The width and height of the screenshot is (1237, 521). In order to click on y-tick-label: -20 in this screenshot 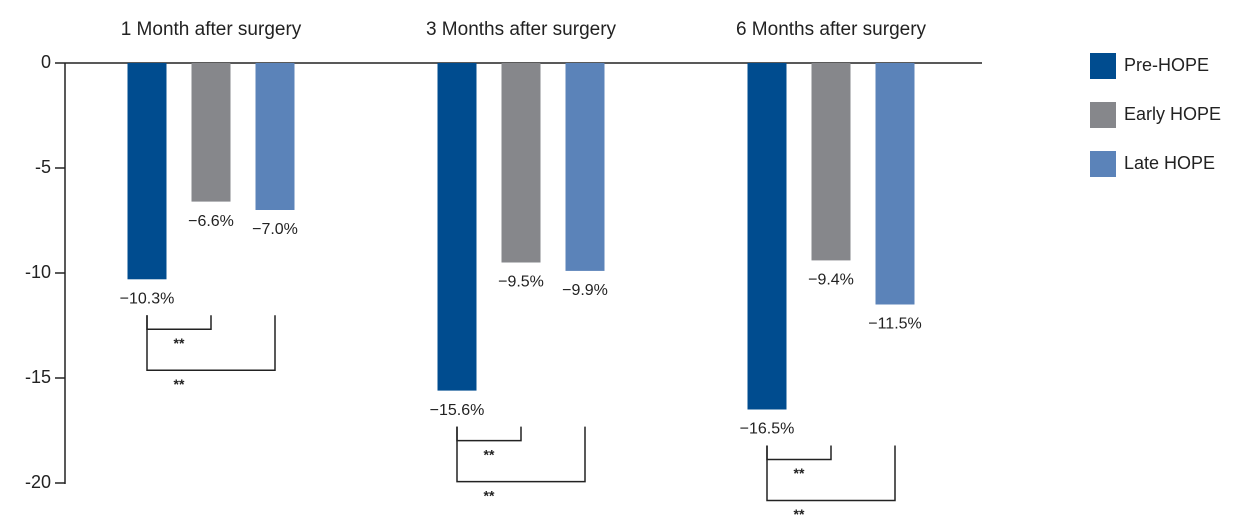, I will do `click(38, 482)`.